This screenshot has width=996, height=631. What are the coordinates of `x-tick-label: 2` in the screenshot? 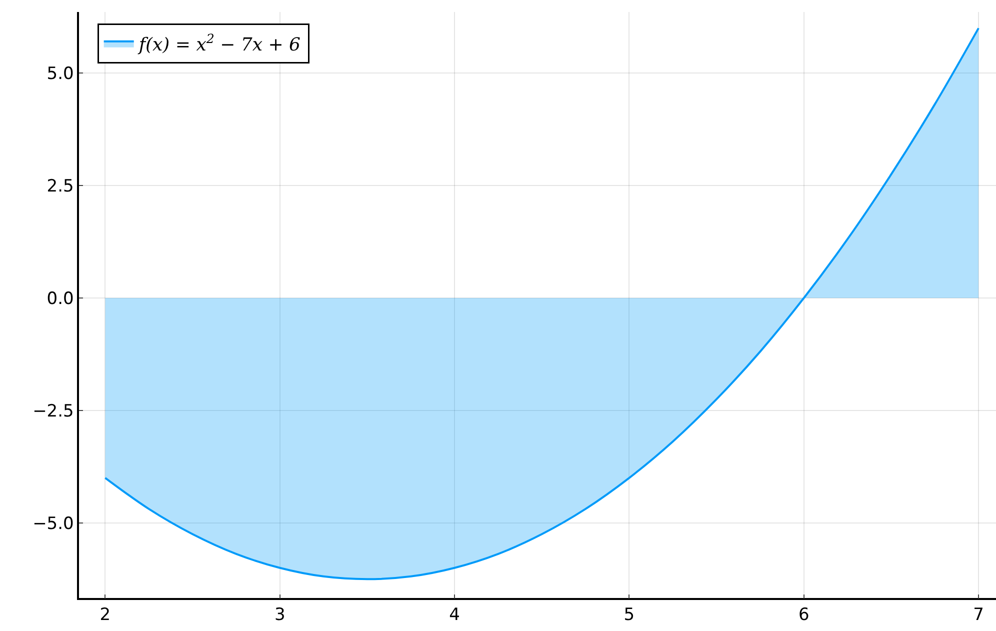 It's located at (105, 615).